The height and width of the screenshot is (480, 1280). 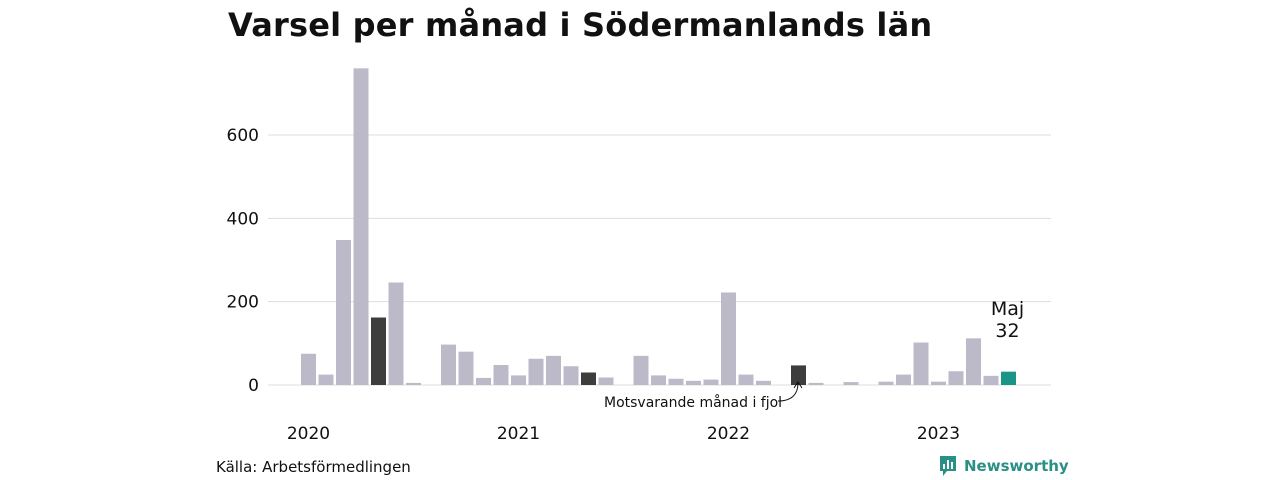 I want to click on previous-year-annotation: Motsvarande månad i fjol, so click(x=693, y=402).